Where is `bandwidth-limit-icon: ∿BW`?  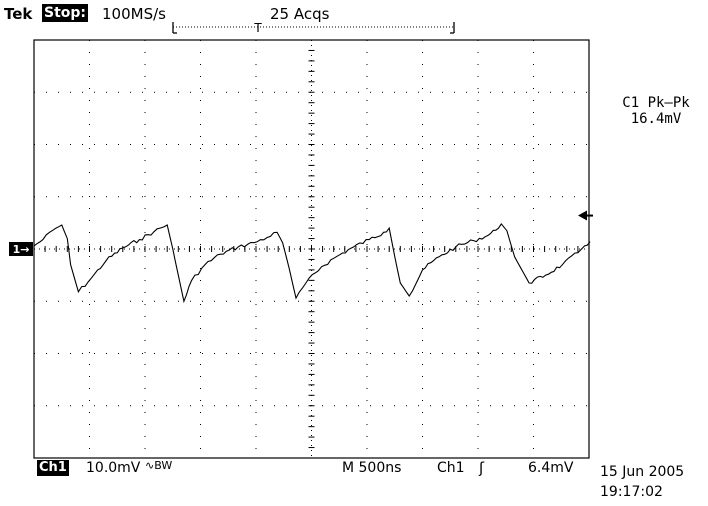
bandwidth-limit-icon: ∿BW is located at coordinates (159, 465).